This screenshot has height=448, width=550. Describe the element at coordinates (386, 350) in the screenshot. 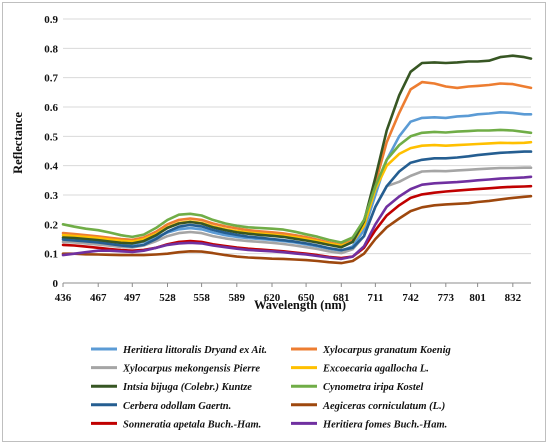

I see `legend-label: Xylocarpus granatum Koenig` at that location.